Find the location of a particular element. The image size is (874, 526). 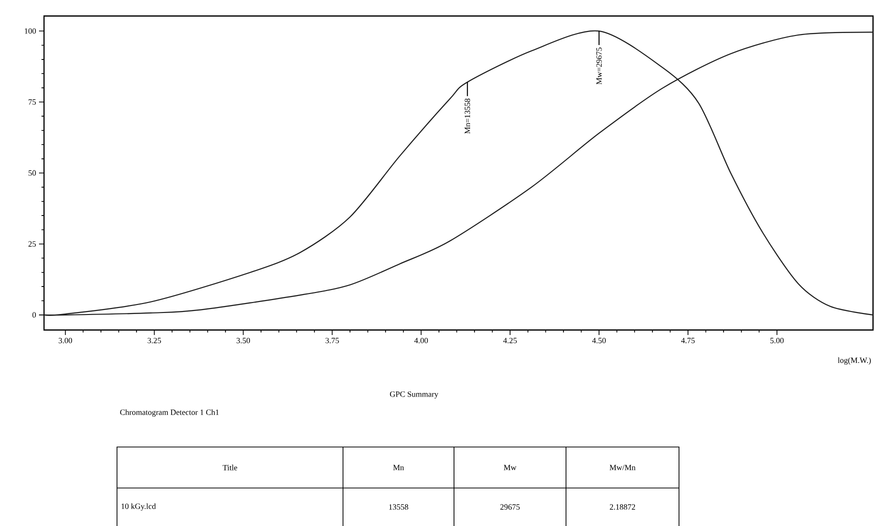

text: Mw/Mn is located at coordinates (623, 467).